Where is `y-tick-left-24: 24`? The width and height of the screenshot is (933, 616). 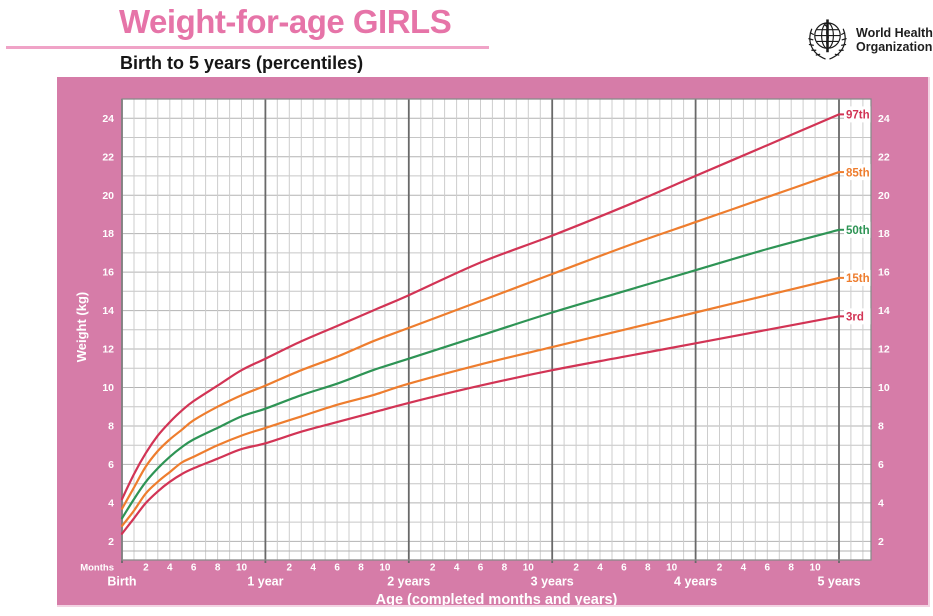 y-tick-left-24: 24 is located at coordinates (108, 119).